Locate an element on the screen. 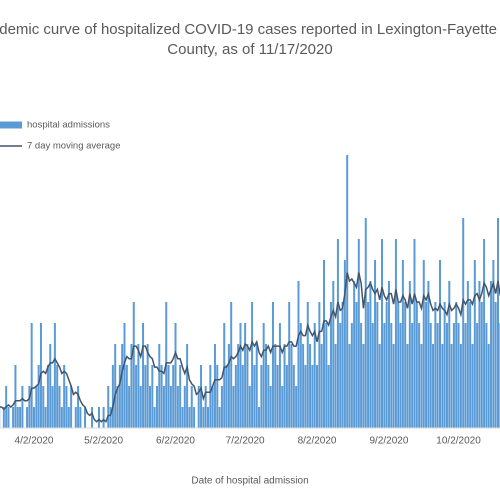  x-tick-label: 7/2/2020 is located at coordinates (245, 441).